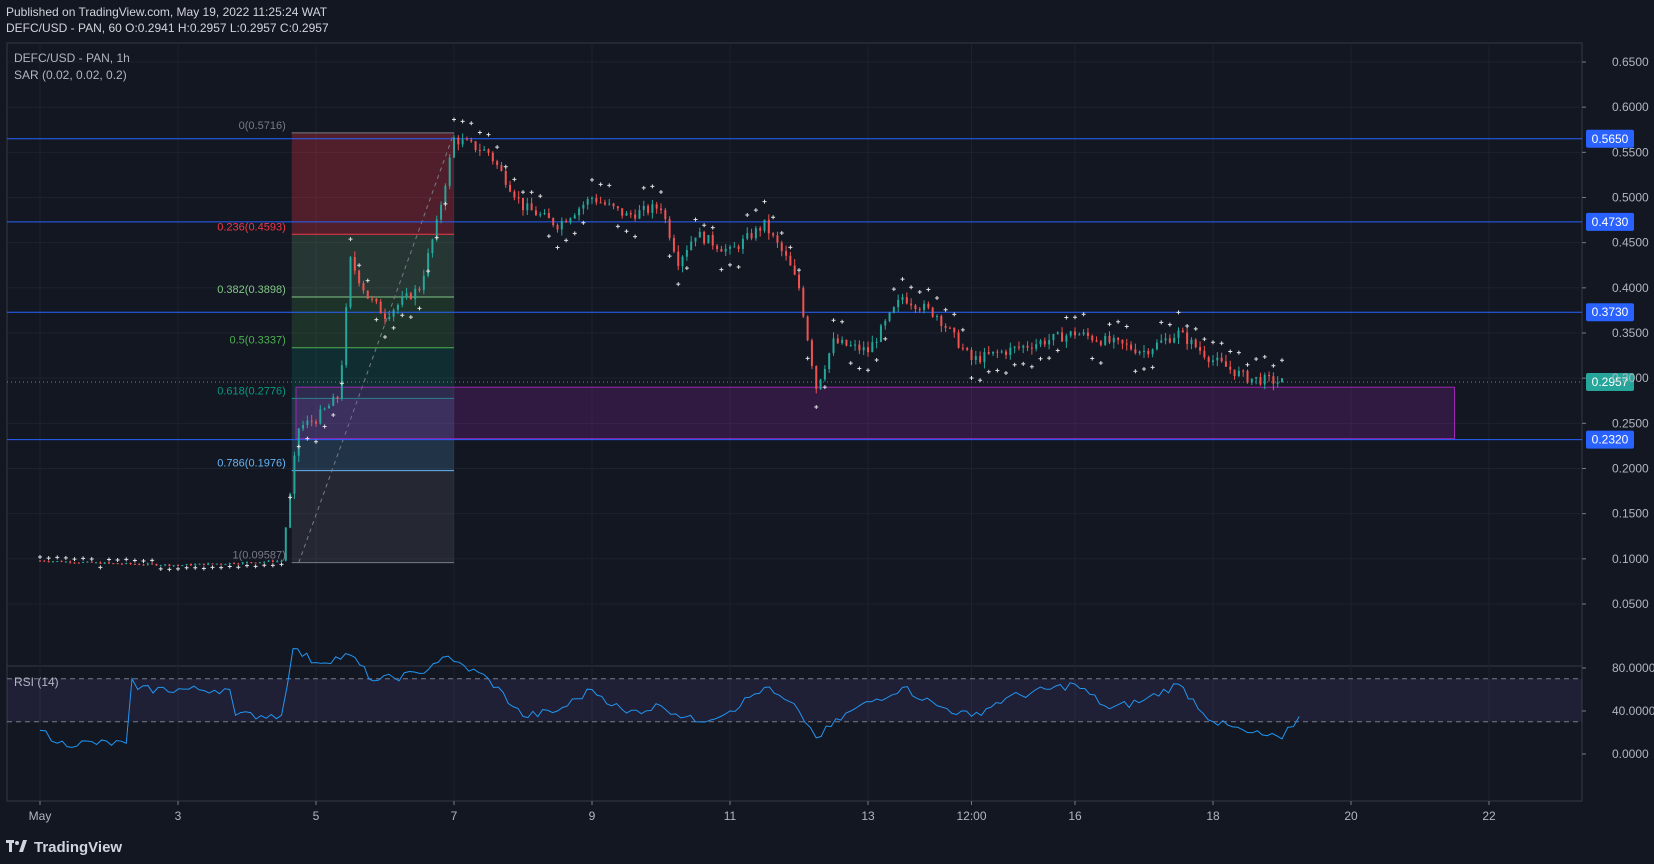  I want to click on time-tick-label: 3, so click(178, 816).